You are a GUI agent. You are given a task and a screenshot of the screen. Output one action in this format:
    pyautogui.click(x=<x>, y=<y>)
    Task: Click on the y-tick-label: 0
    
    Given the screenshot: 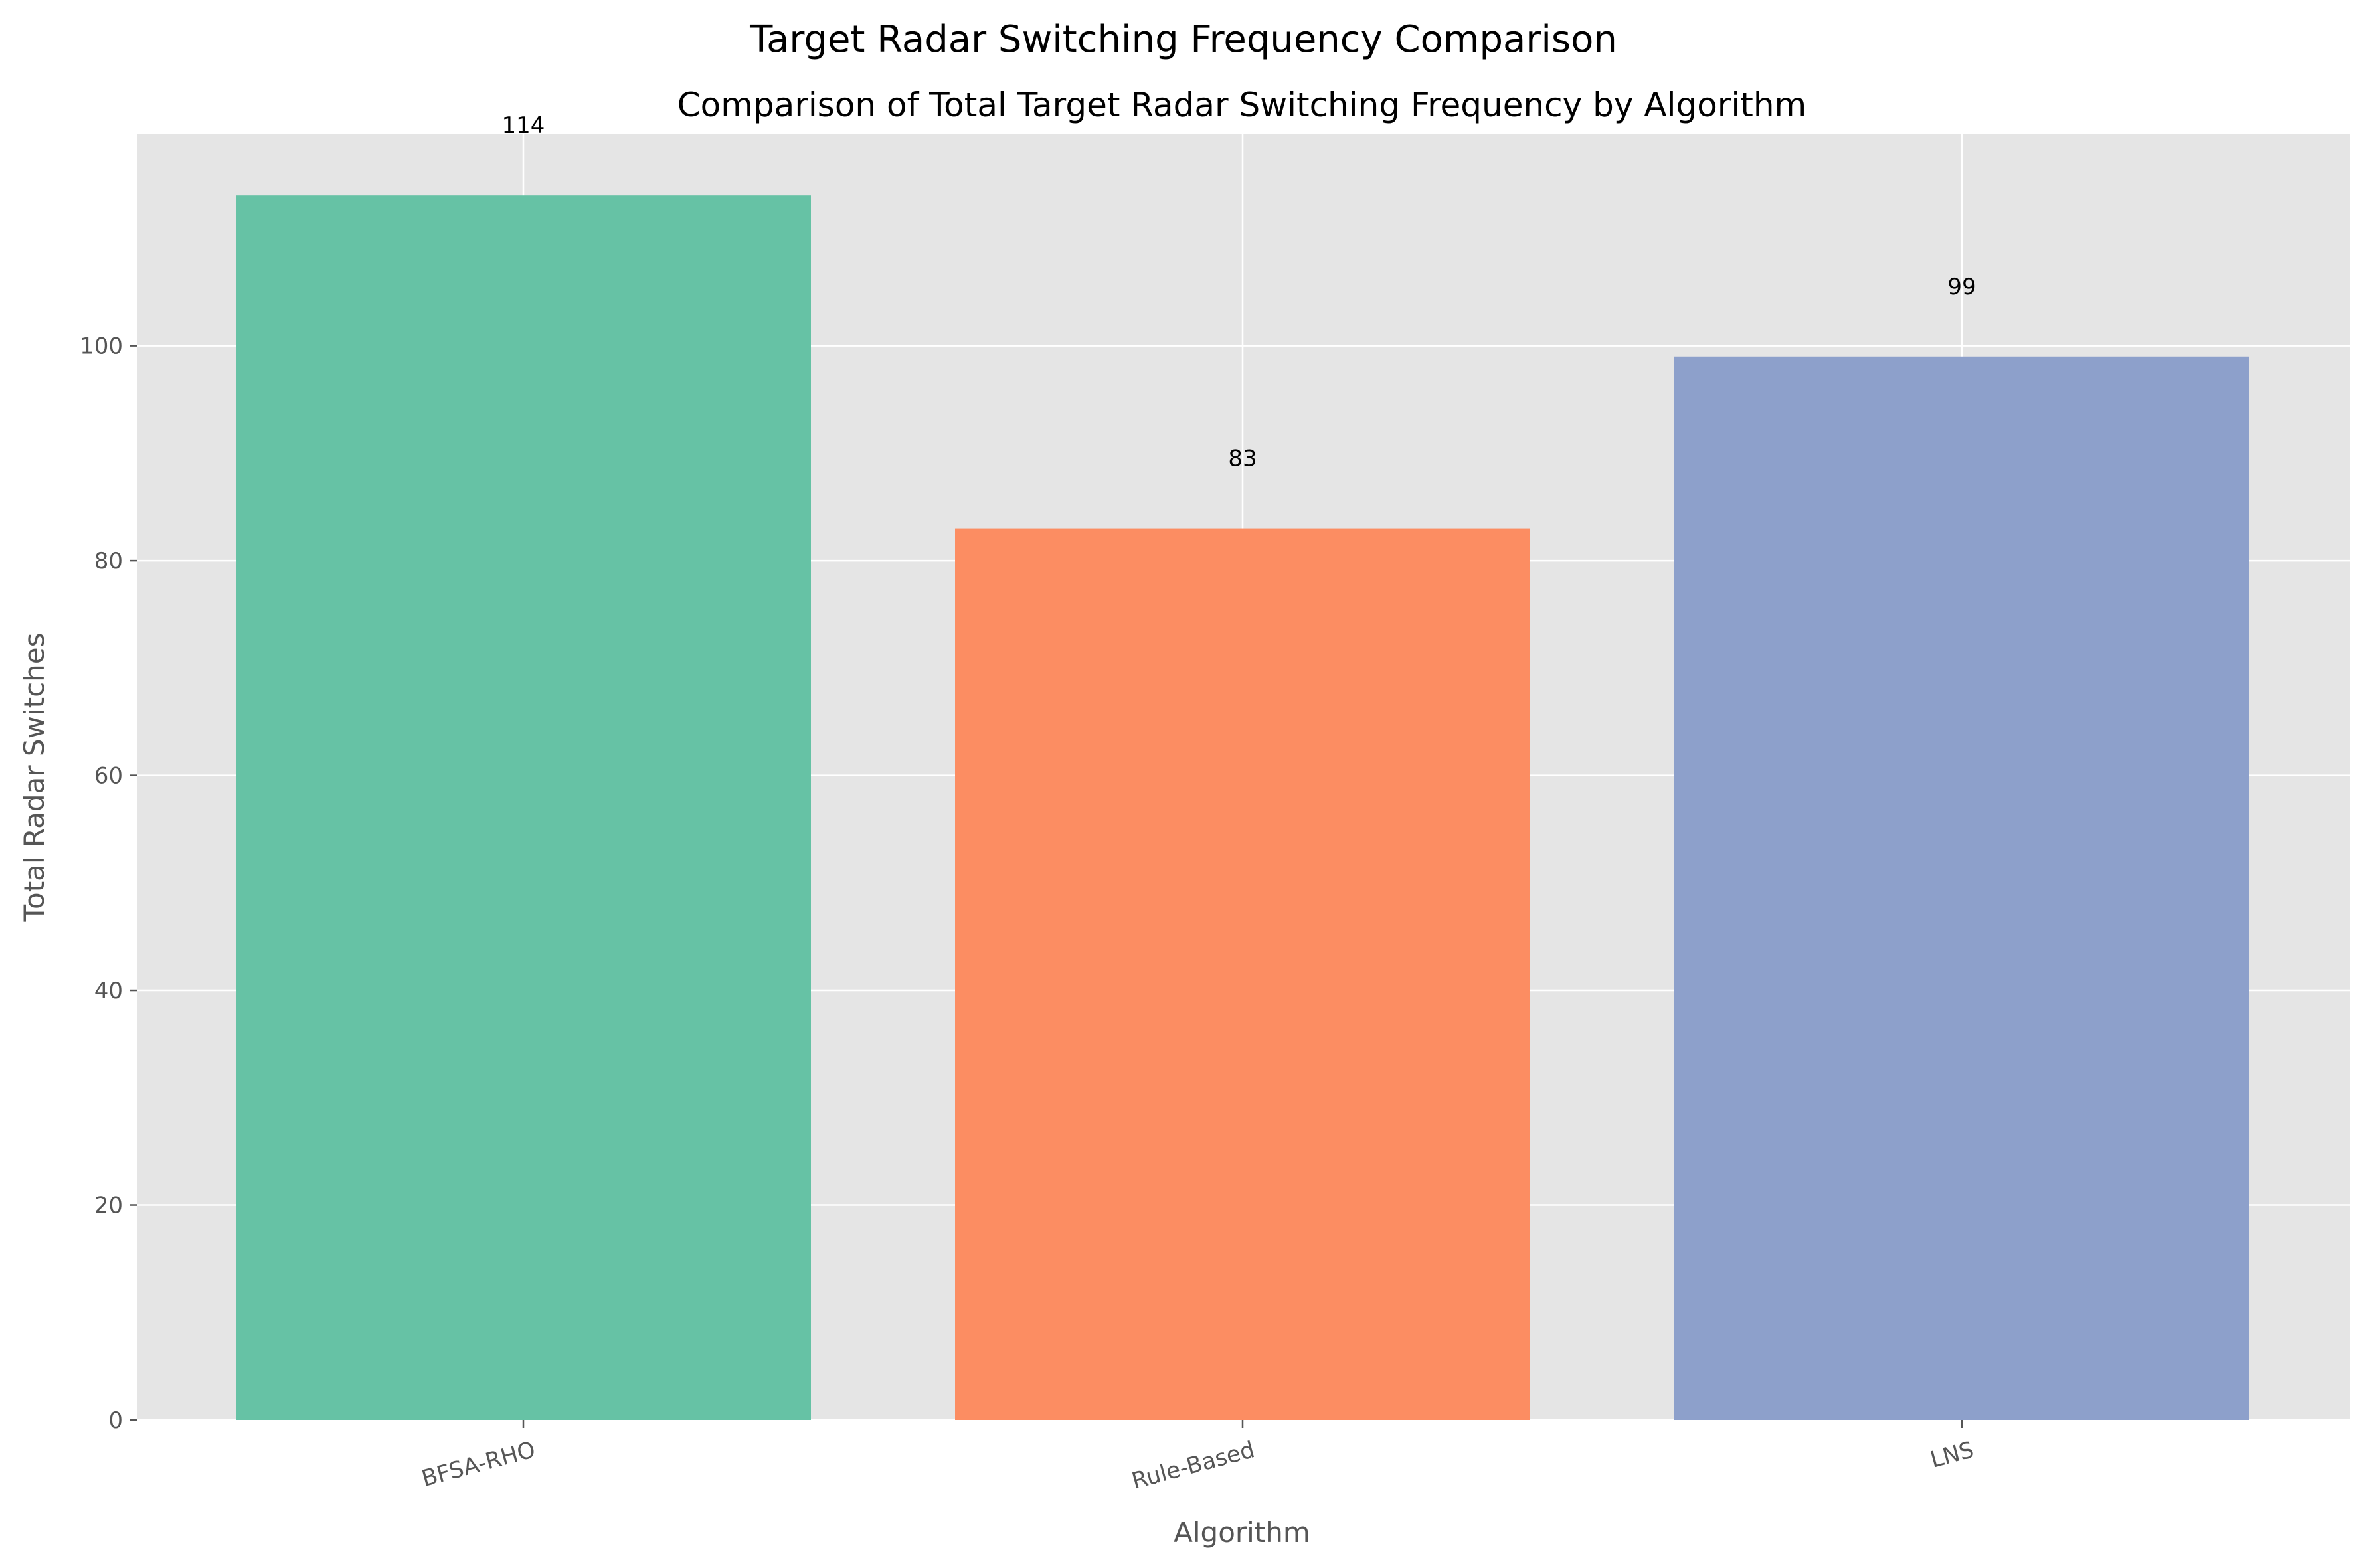 What is the action you would take?
    pyautogui.click(x=115, y=1420)
    